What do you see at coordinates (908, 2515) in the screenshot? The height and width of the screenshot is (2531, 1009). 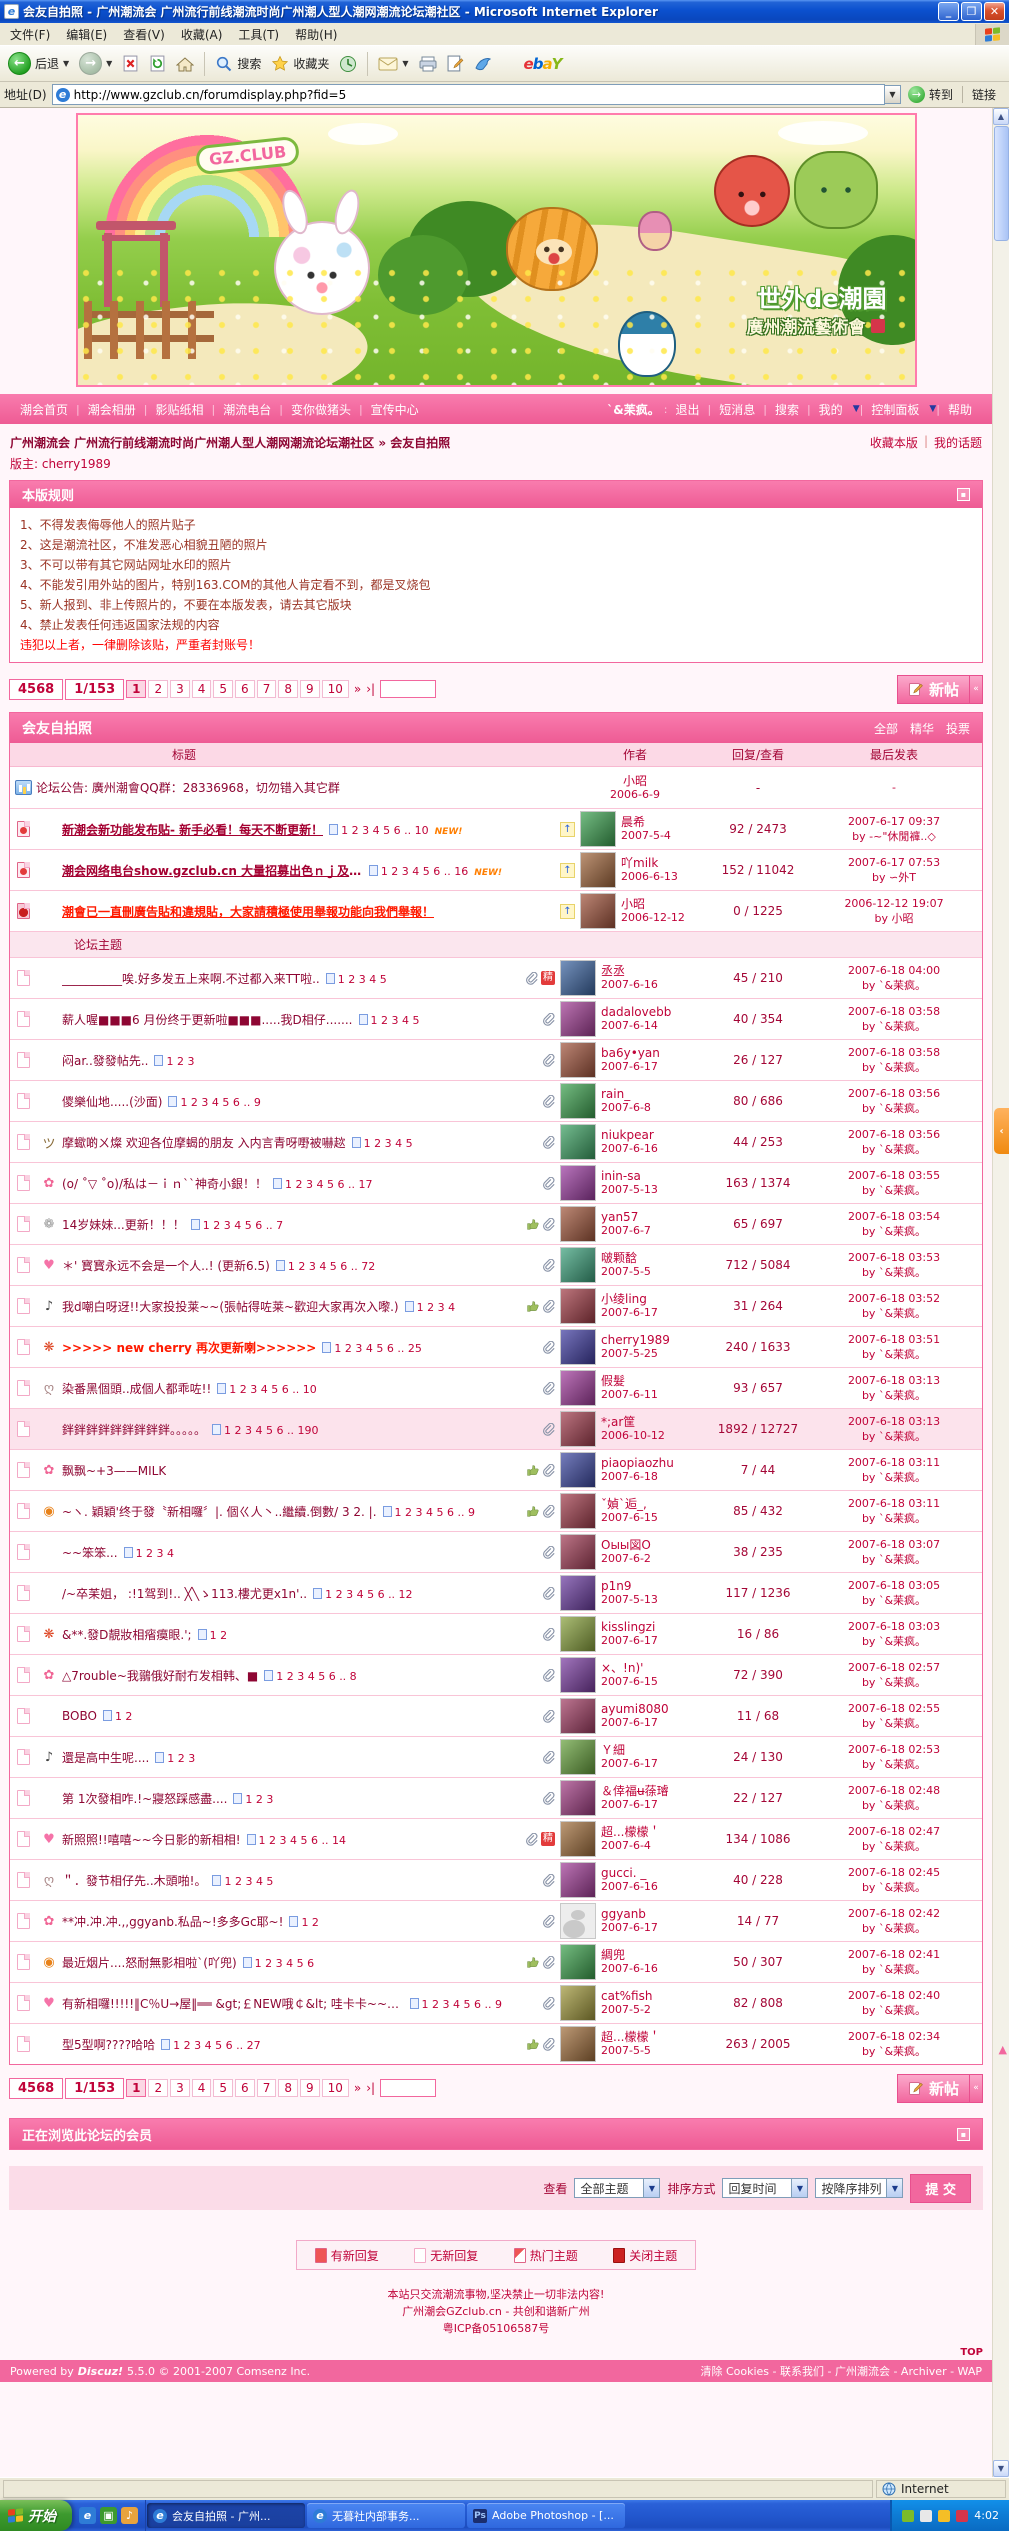 I see `tray-shield-icon` at bounding box center [908, 2515].